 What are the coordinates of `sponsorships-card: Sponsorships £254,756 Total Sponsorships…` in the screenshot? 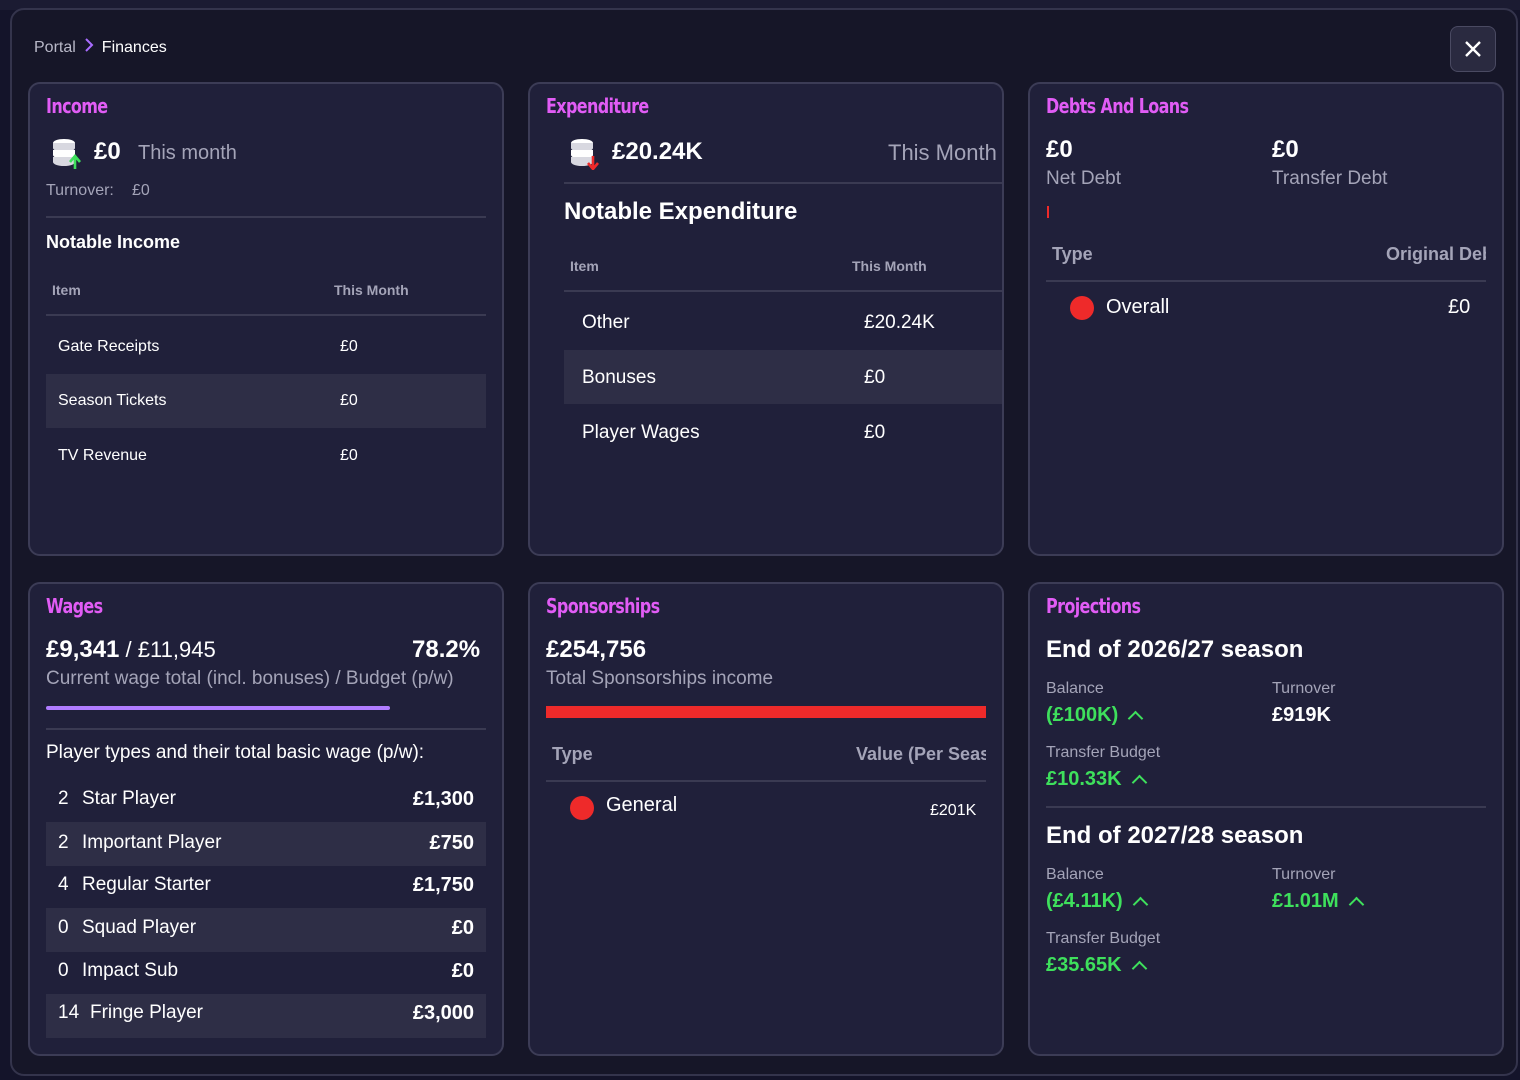 It's located at (766, 819).